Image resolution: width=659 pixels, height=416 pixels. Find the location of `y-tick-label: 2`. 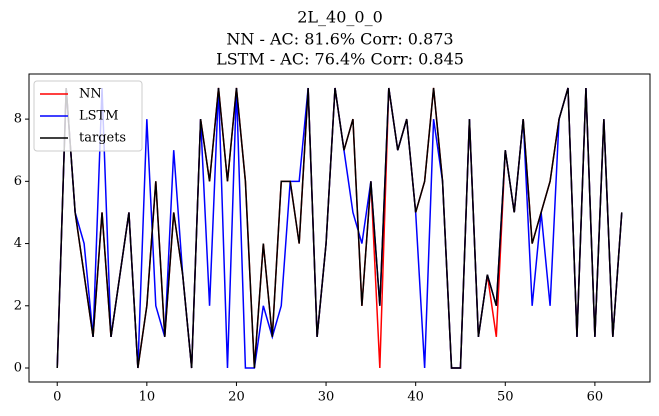

y-tick-label: 2 is located at coordinates (18, 305).